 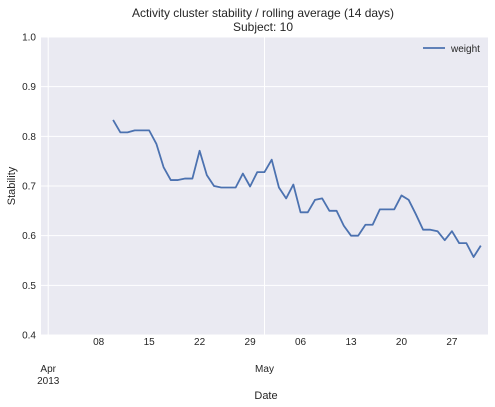 I want to click on x-tick-label: 15, so click(x=150, y=342).